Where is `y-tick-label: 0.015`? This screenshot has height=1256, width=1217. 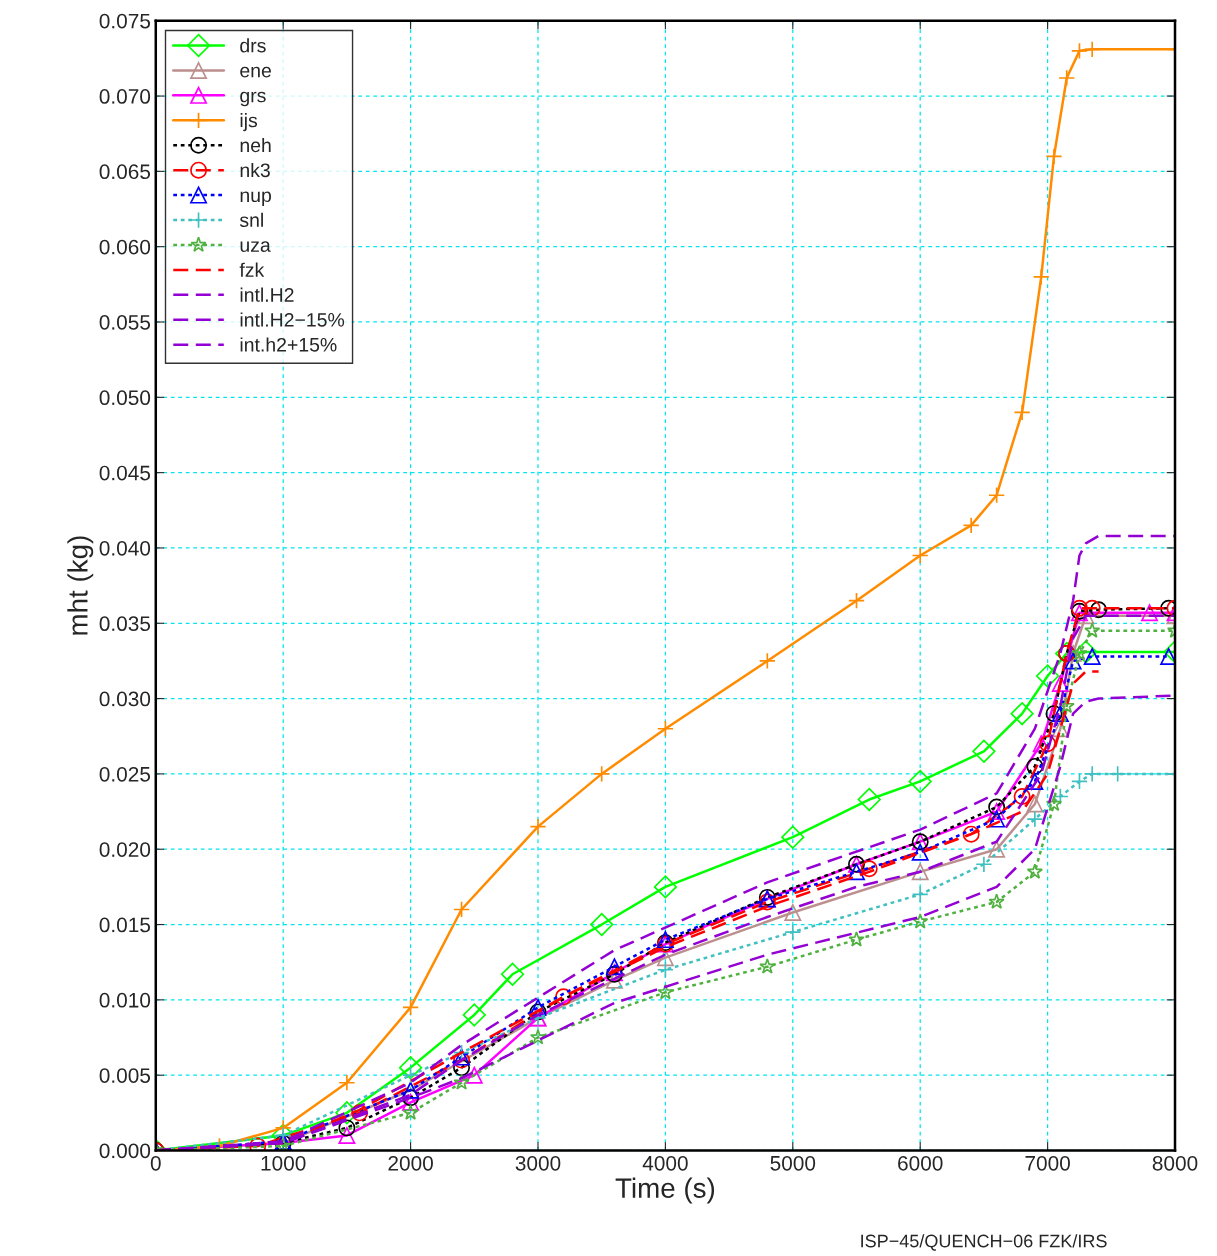 y-tick-label: 0.015 is located at coordinates (125, 925).